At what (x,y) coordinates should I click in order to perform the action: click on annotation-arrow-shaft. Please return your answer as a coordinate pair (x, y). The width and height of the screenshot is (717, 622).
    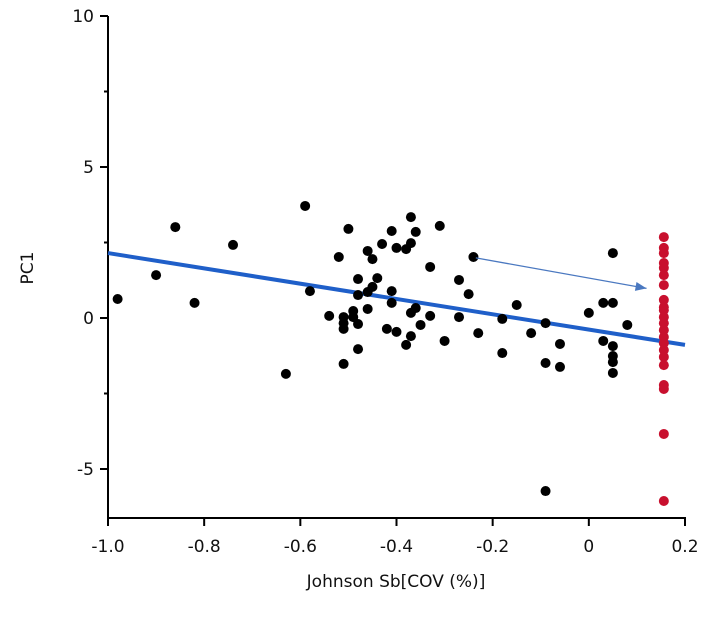
    Looking at the image, I should click on (561, 273).